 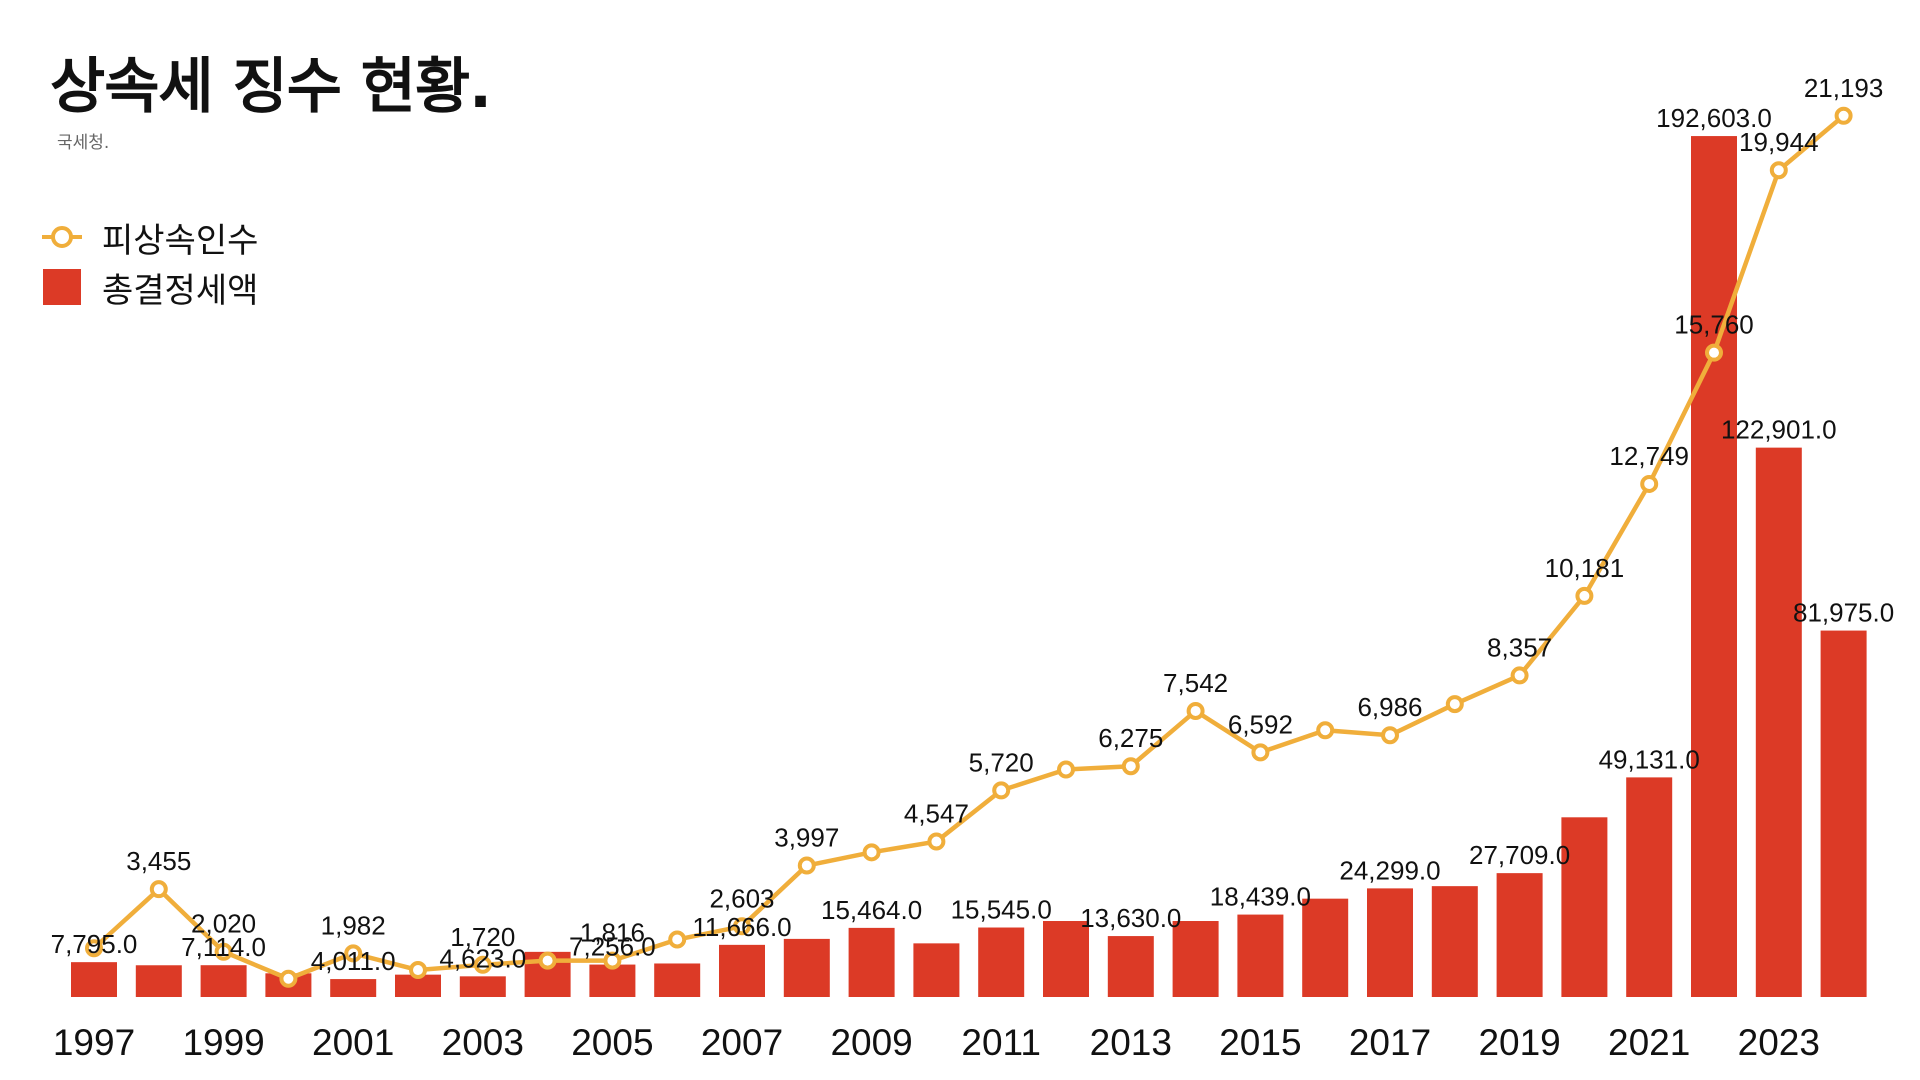 What do you see at coordinates (1649, 456) in the screenshot?
I see `line-value-label: 12,749` at bounding box center [1649, 456].